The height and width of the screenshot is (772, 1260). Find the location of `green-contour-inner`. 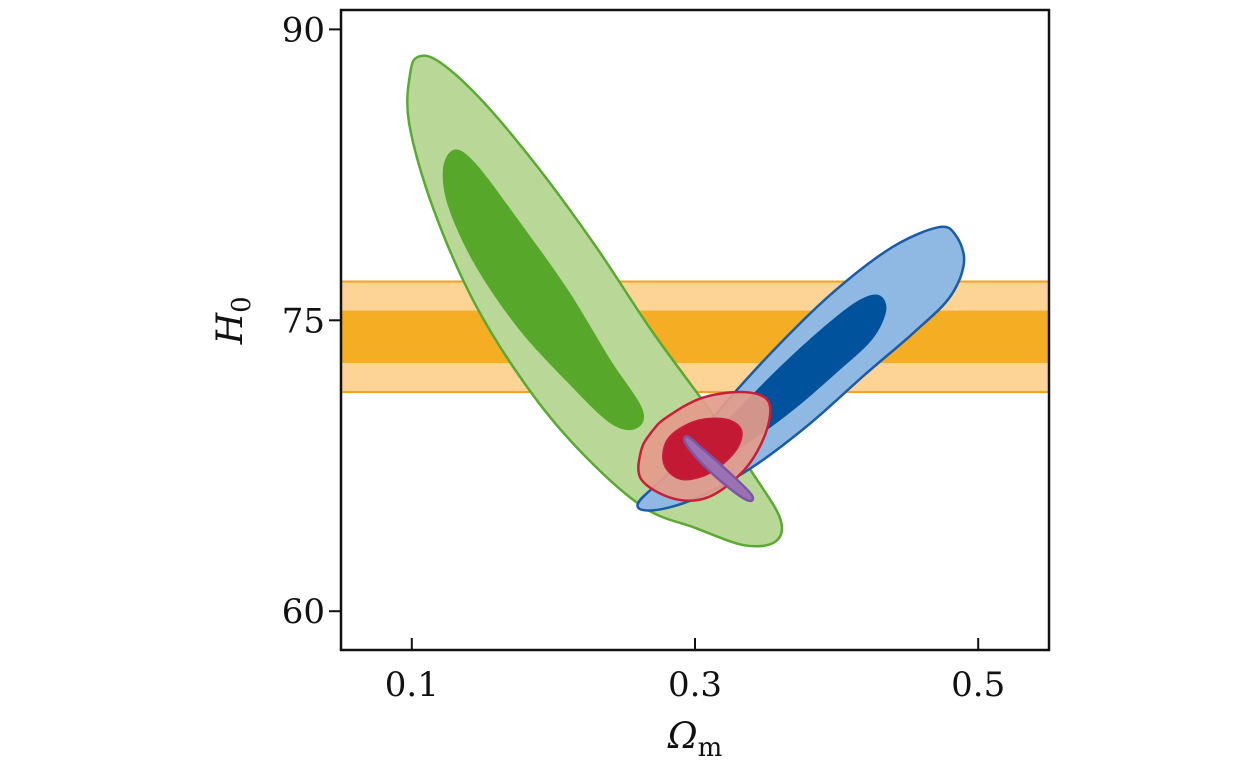

green-contour-inner is located at coordinates (543, 290).